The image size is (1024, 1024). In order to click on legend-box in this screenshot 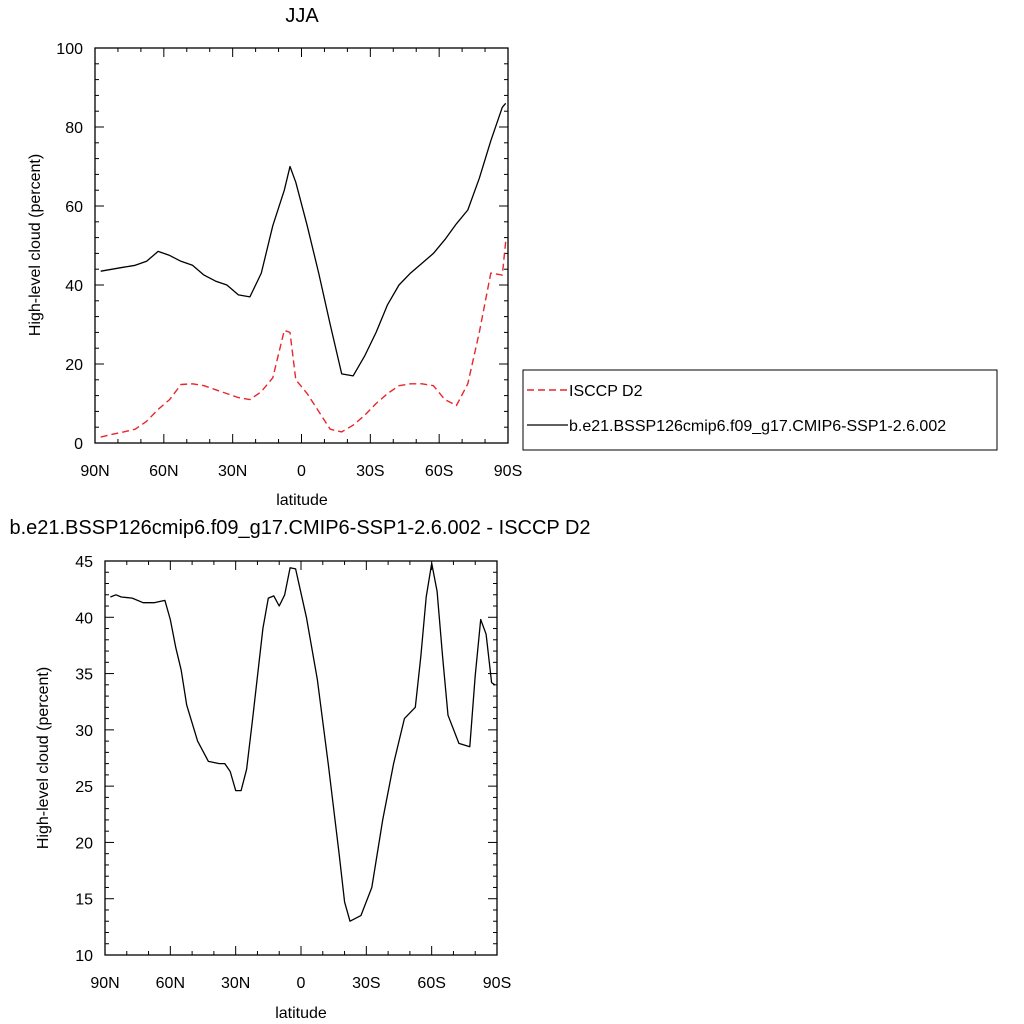, I will do `click(760, 410)`.